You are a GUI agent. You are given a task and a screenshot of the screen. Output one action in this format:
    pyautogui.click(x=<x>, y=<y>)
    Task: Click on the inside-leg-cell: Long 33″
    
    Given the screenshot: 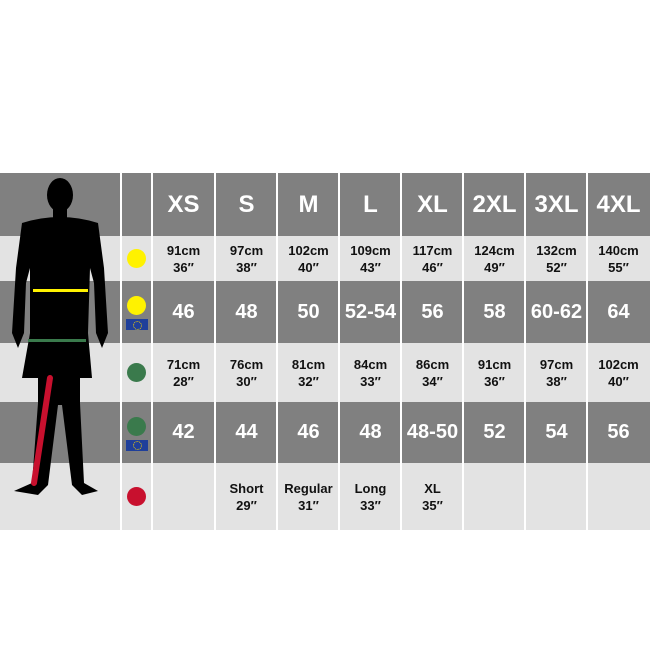 What is the action you would take?
    pyautogui.click(x=370, y=496)
    